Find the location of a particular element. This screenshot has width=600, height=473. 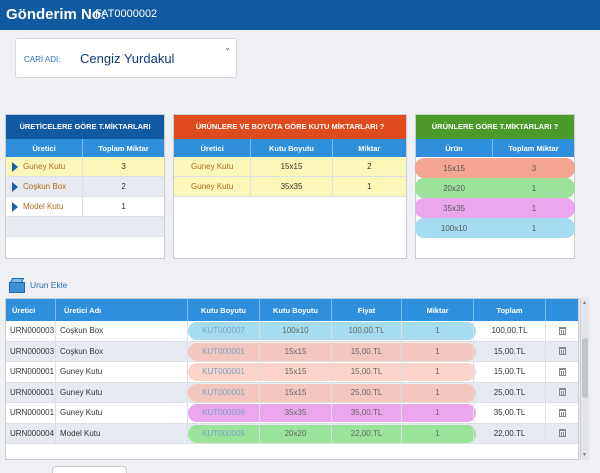

cell-size: 100x10 is located at coordinates (296, 331).